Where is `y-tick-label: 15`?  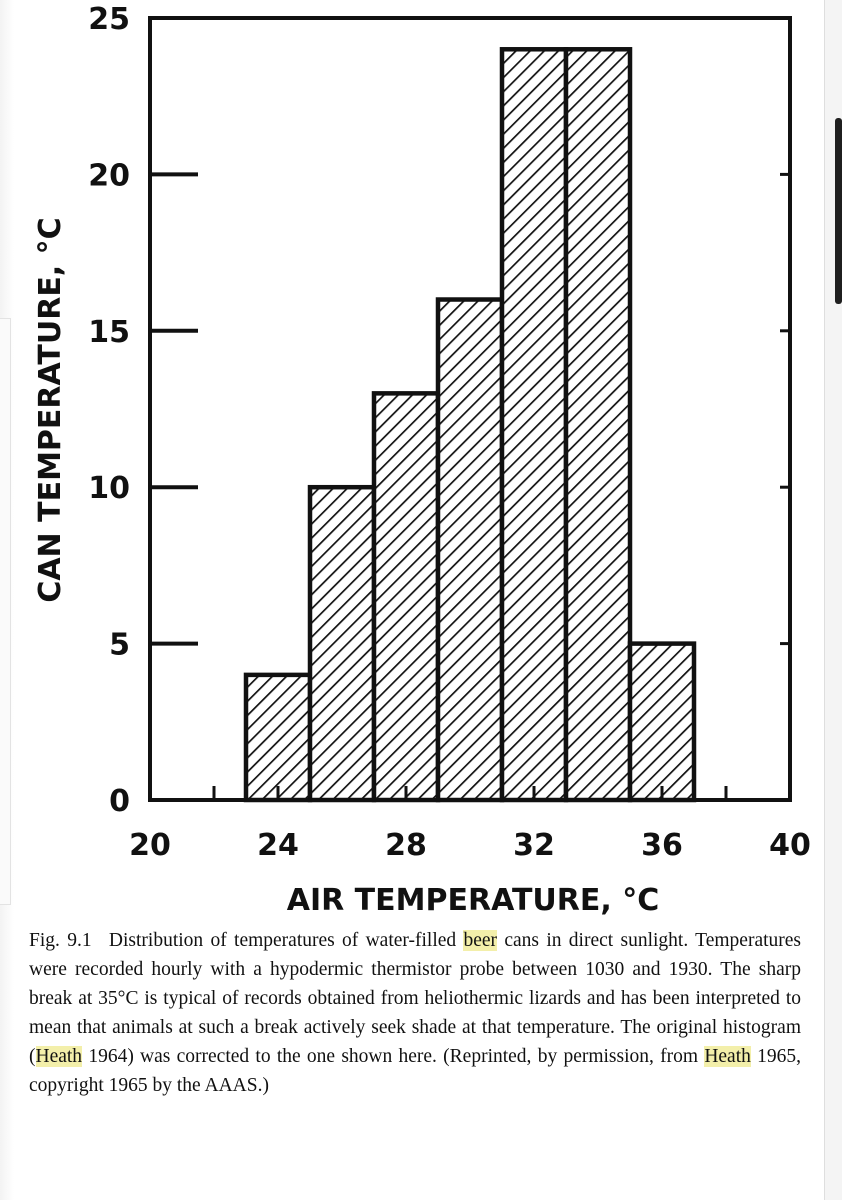
y-tick-label: 15 is located at coordinates (109, 332).